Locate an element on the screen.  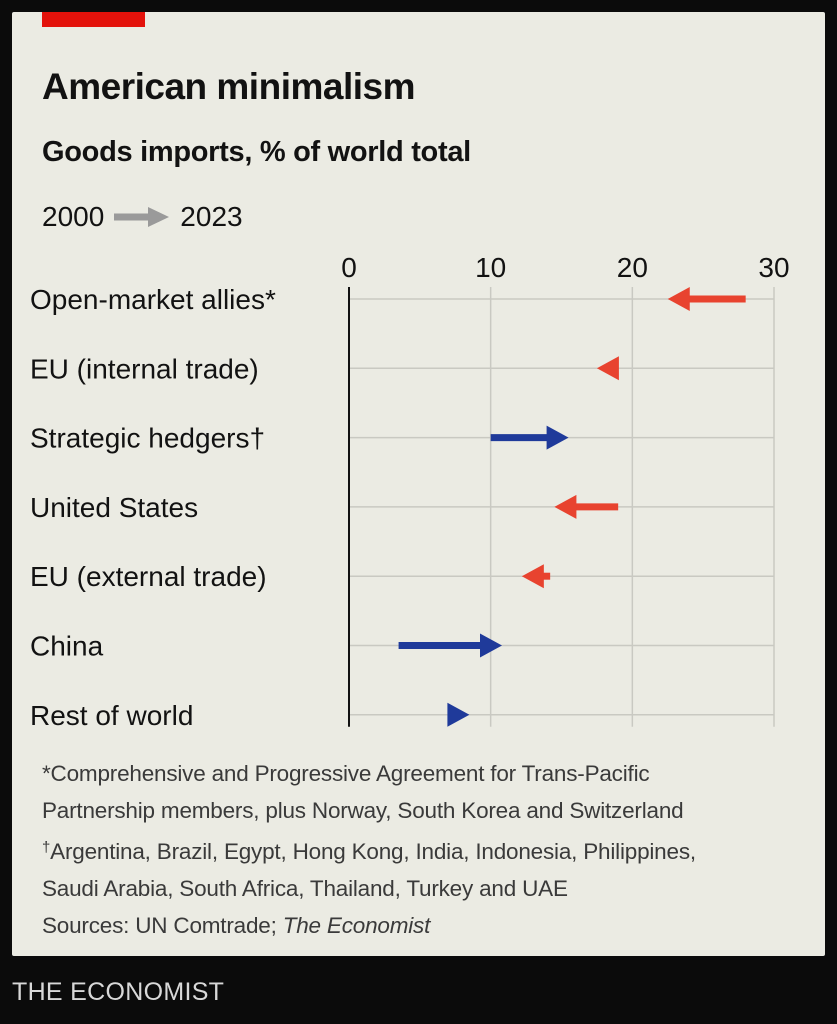
category-label-0: Open-market allies* is located at coordinates (153, 299).